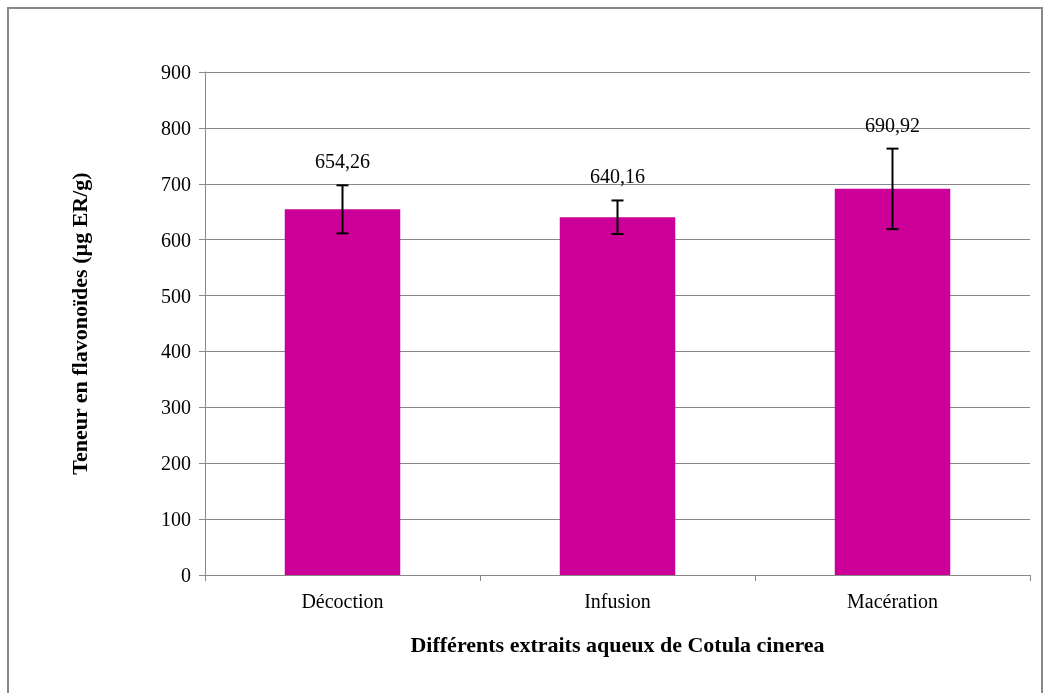 This screenshot has width=1050, height=693. What do you see at coordinates (186, 575) in the screenshot?
I see `y-tick-label: 0` at bounding box center [186, 575].